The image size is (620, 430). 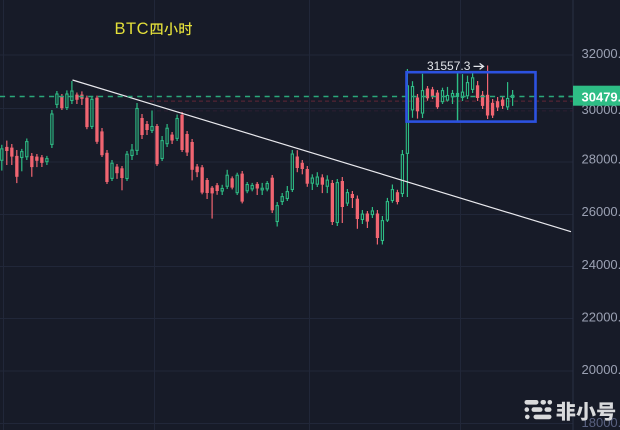 What do you see at coordinates (449, 66) in the screenshot?
I see `svg-text: 31557.3` at bounding box center [449, 66].